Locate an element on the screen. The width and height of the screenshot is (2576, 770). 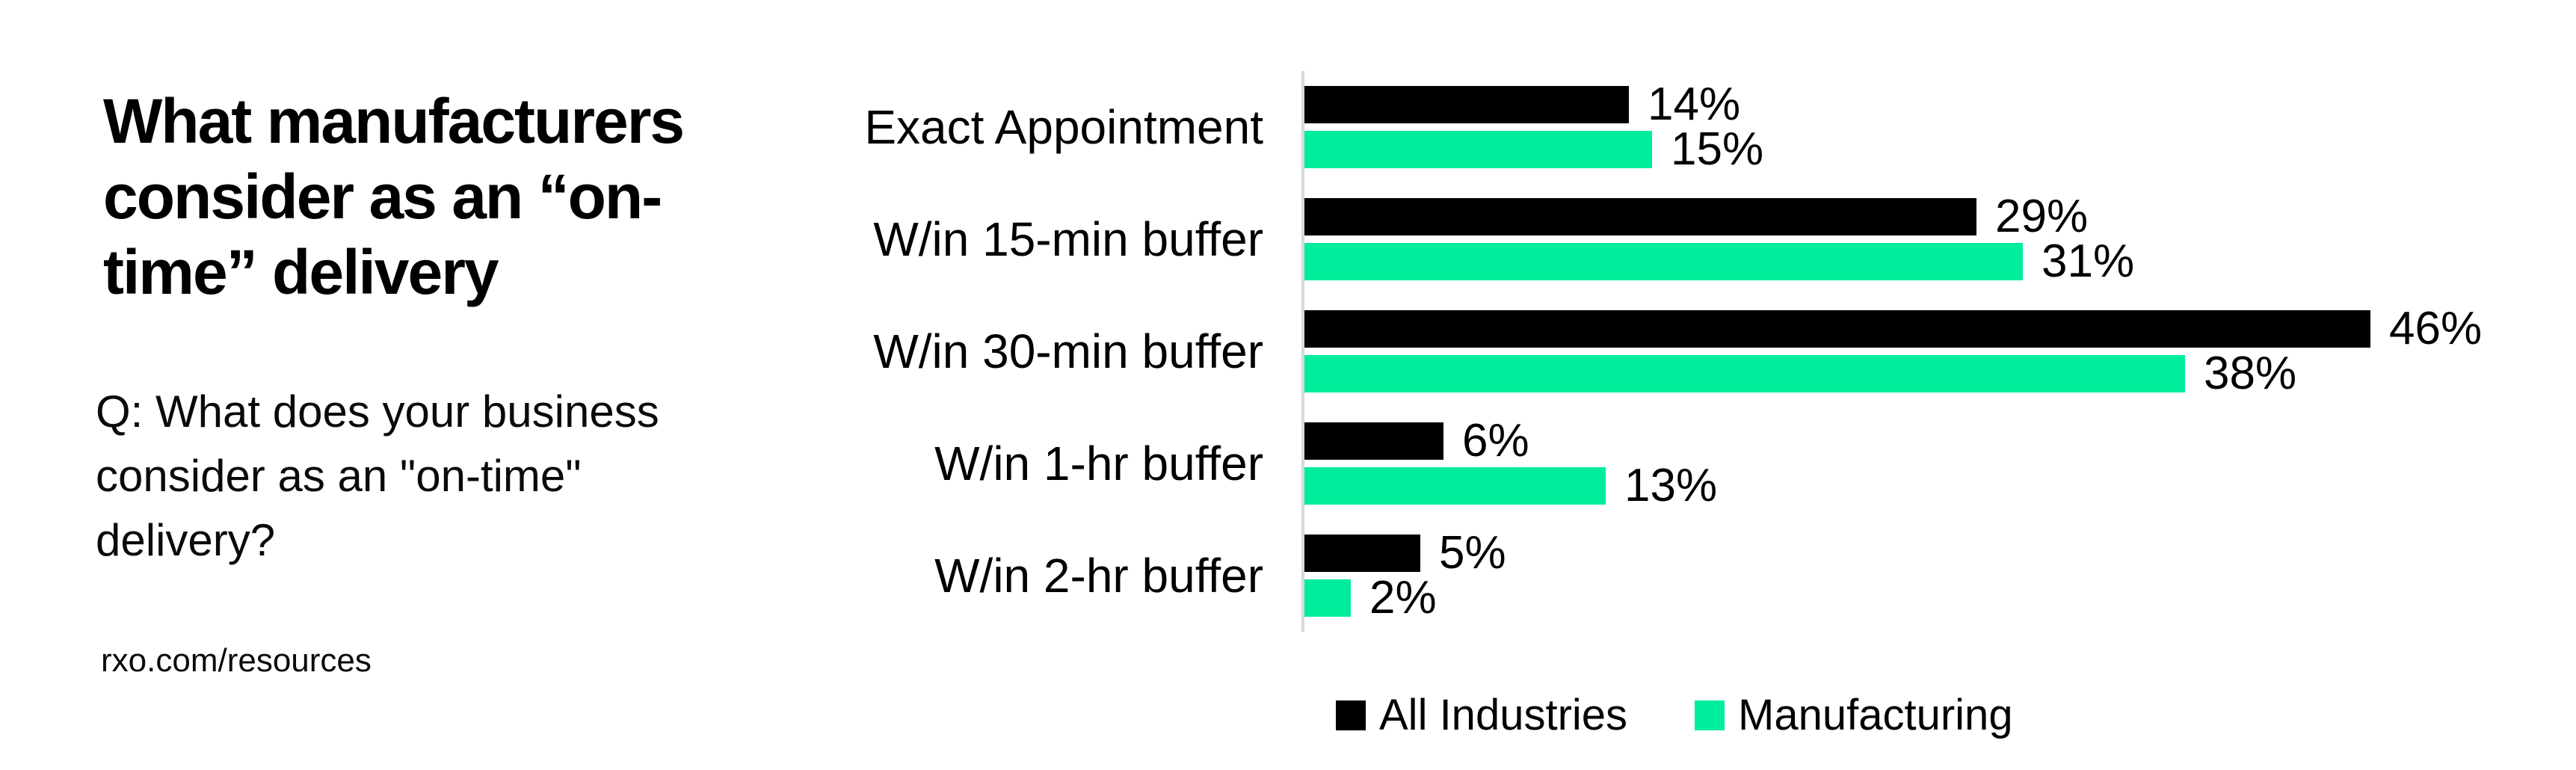
value-label: 15% is located at coordinates (1717, 149).